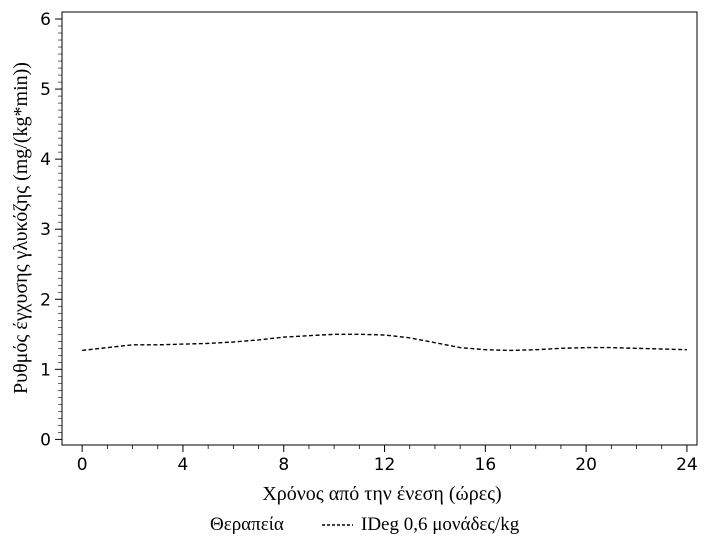 This screenshot has height=542, width=704. I want to click on legend: Θεραπεία IDeg 0,6 μονάδες/kg, so click(365, 524).